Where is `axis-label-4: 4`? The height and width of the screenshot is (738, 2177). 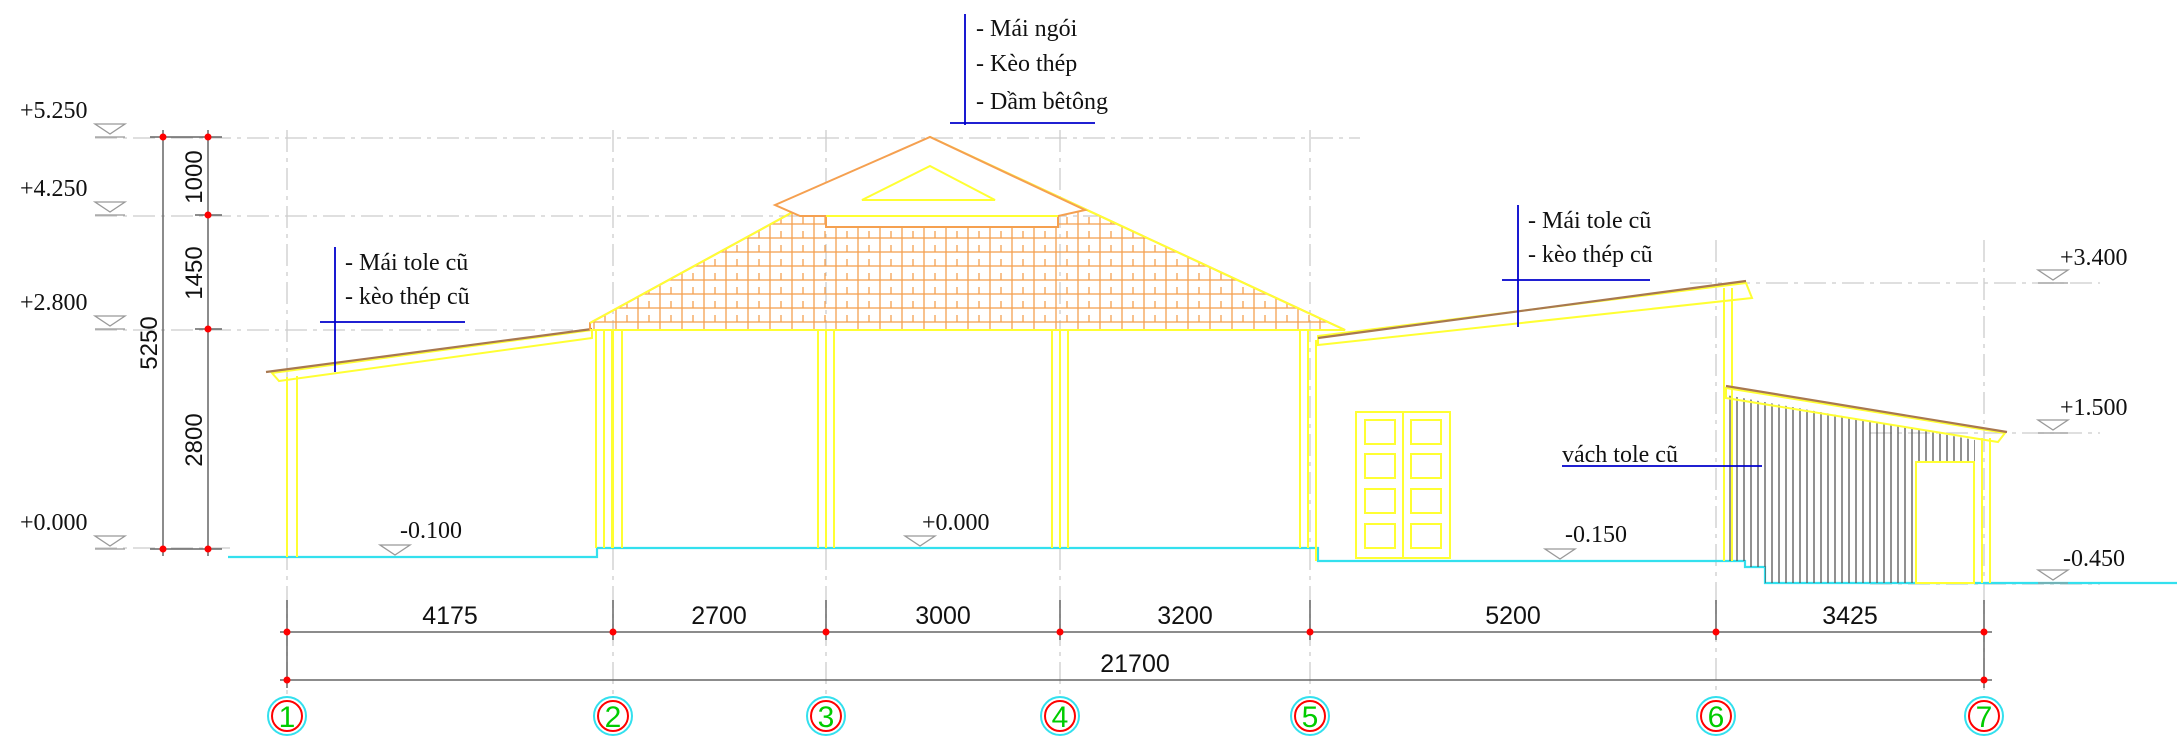 axis-label-4: 4 is located at coordinates (1060, 717).